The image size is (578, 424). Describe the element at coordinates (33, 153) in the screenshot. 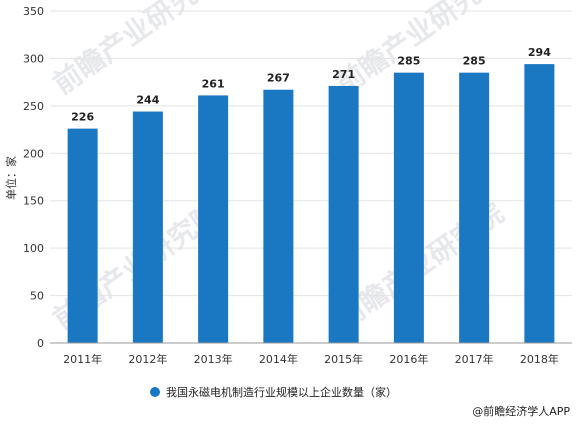

I see `y-tick-label: 200` at that location.